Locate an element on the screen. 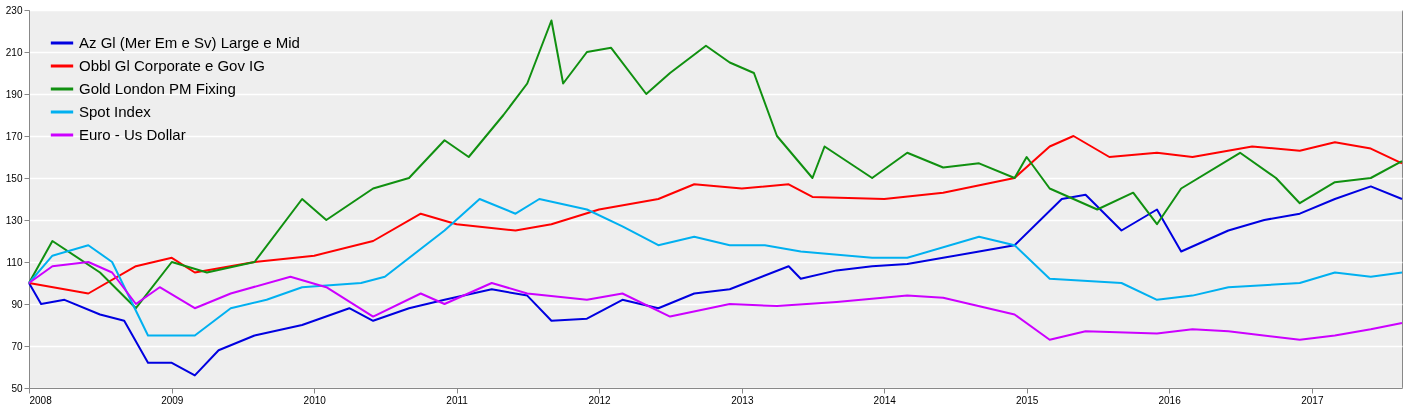 The image size is (1414, 416). y-tick-label: 150 is located at coordinates (14, 178).